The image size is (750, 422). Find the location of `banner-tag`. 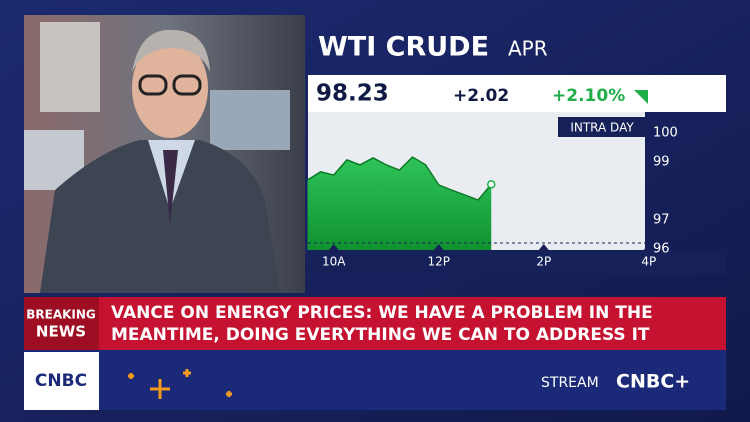

banner-tag is located at coordinates (61, 323).